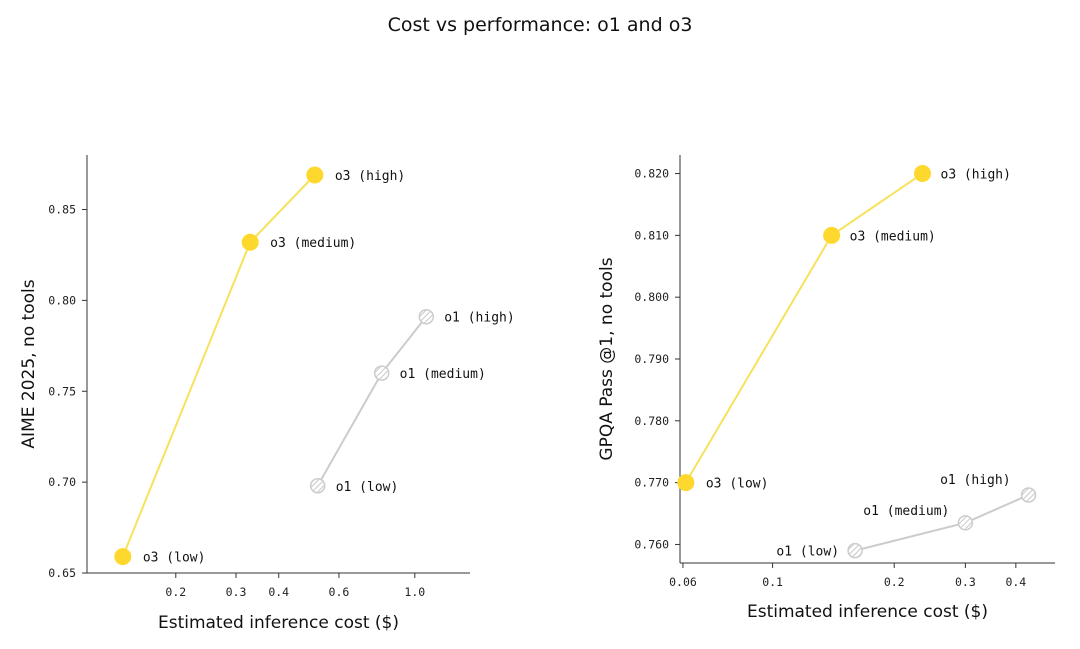 This screenshot has width=1080, height=649. What do you see at coordinates (772, 582) in the screenshot?
I see `x-tick-label: 0.1` at bounding box center [772, 582].